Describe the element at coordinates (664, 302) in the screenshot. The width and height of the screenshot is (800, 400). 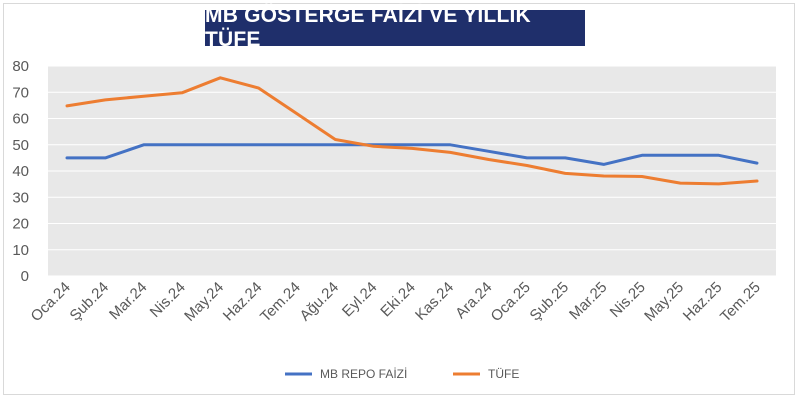
I see `x-tick-label: May.25` at that location.